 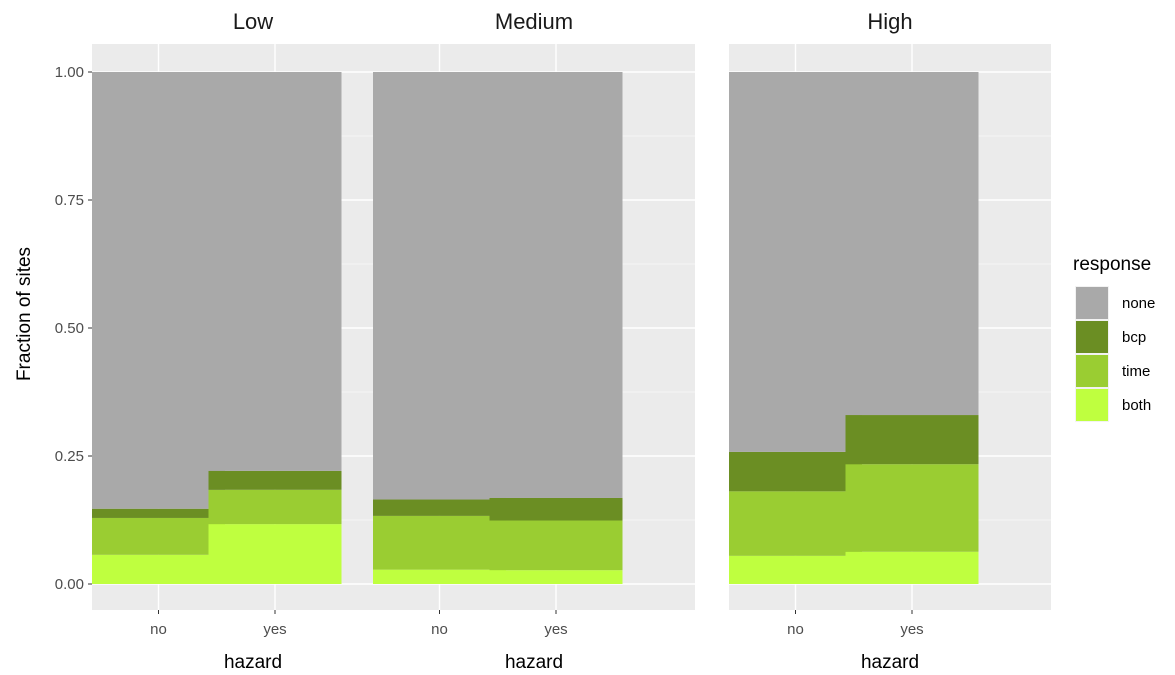 I want to click on legend-swatch-bcp, so click(x=1092, y=337).